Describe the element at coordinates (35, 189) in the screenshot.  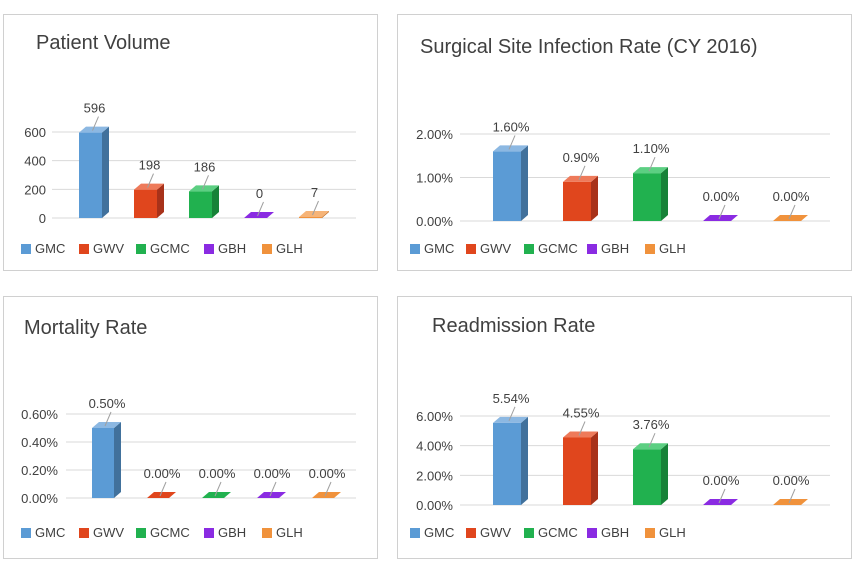
I see `y-tick-label: 200` at that location.